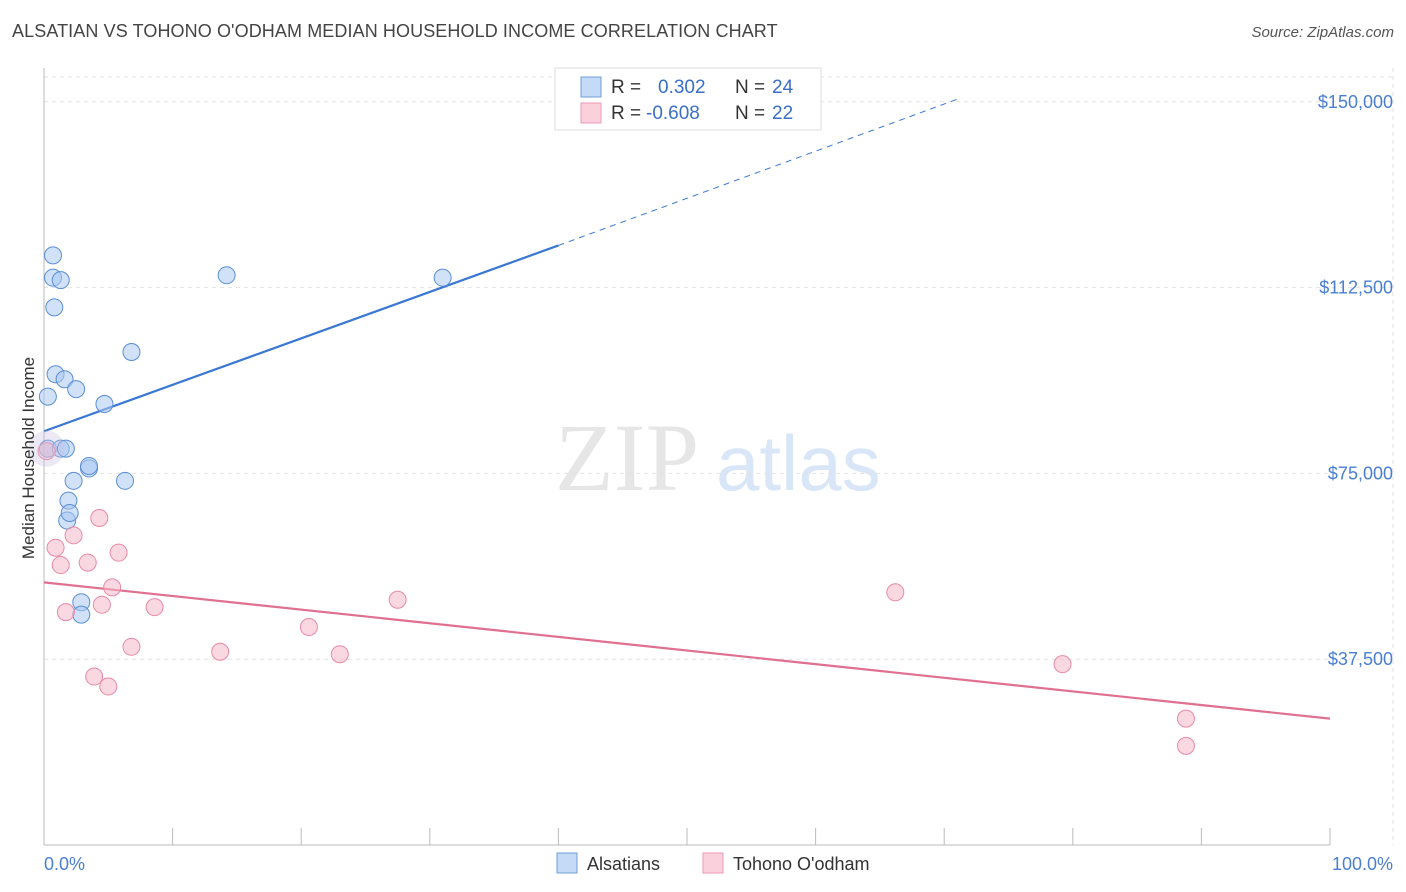 The height and width of the screenshot is (892, 1406). What do you see at coordinates (1360, 659) in the screenshot?
I see `y-tick-label-0: $37,500` at bounding box center [1360, 659].